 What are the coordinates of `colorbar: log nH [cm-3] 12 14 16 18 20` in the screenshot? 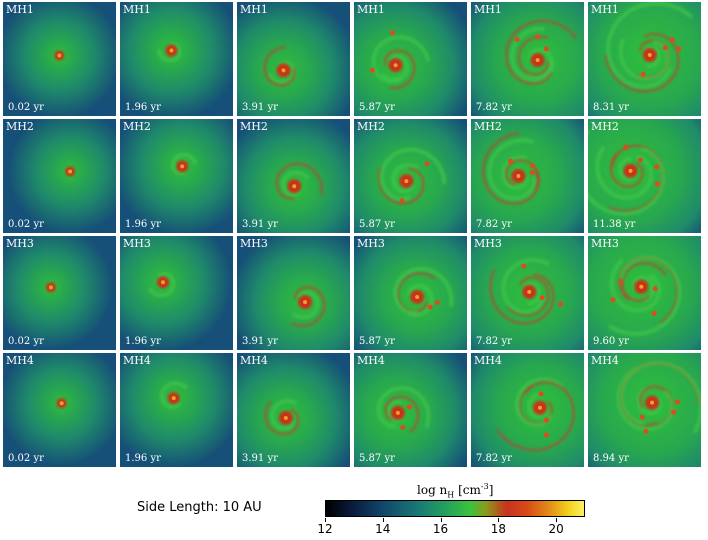 It's located at (451, 508).